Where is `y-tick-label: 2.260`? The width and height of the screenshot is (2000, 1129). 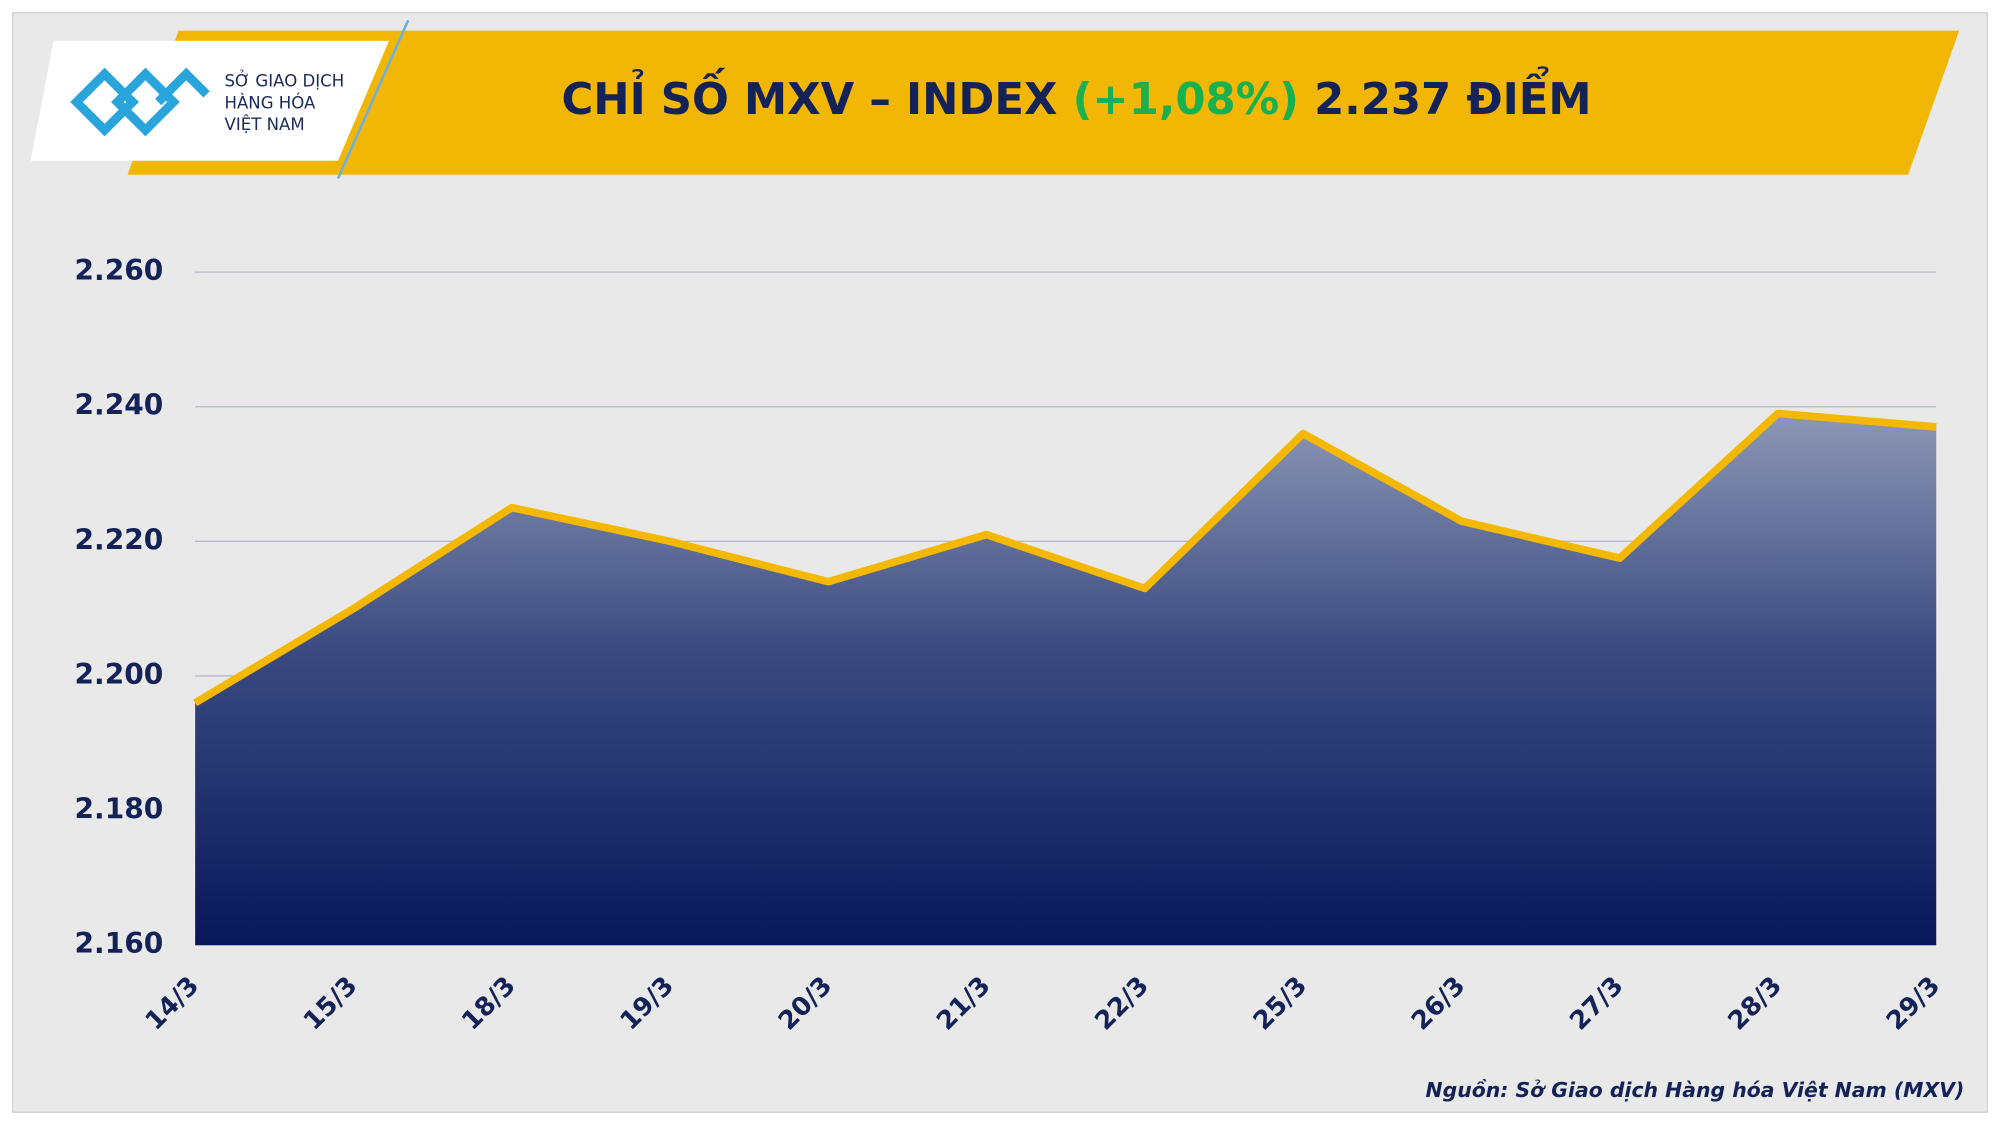
y-tick-label: 2.260 is located at coordinates (119, 270).